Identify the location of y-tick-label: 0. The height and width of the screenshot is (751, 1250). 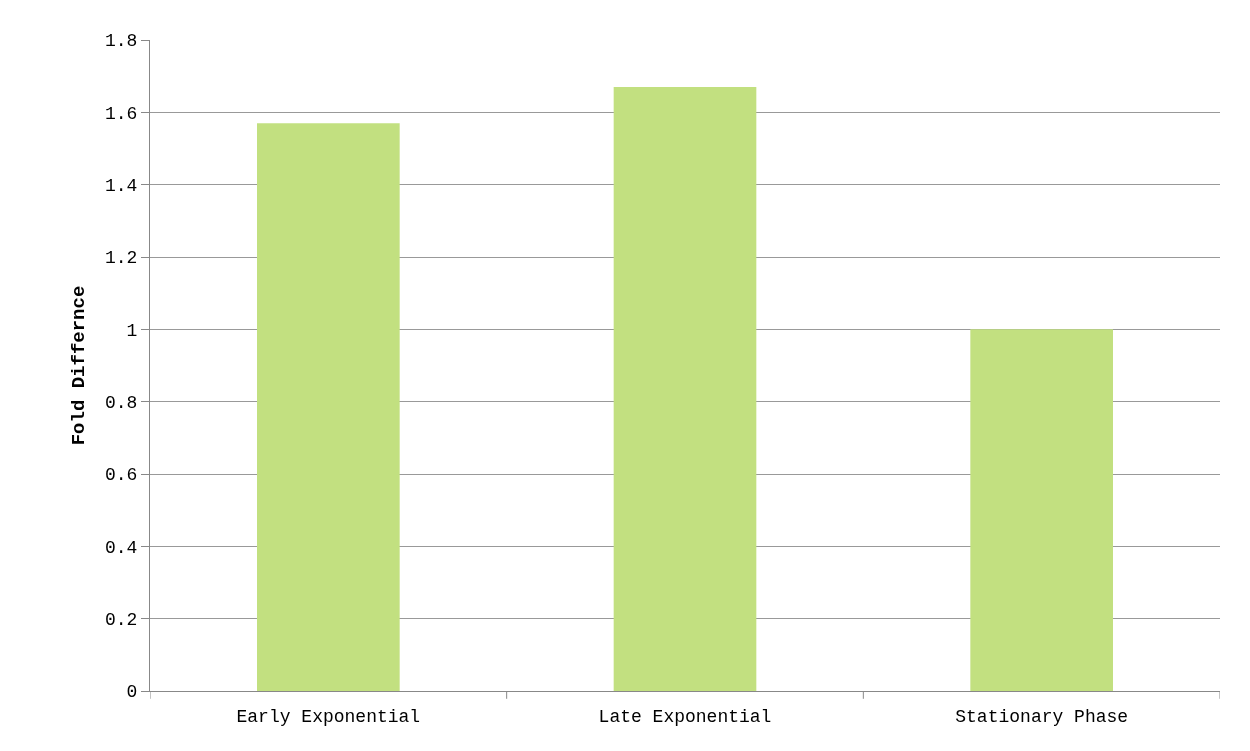
(132, 692).